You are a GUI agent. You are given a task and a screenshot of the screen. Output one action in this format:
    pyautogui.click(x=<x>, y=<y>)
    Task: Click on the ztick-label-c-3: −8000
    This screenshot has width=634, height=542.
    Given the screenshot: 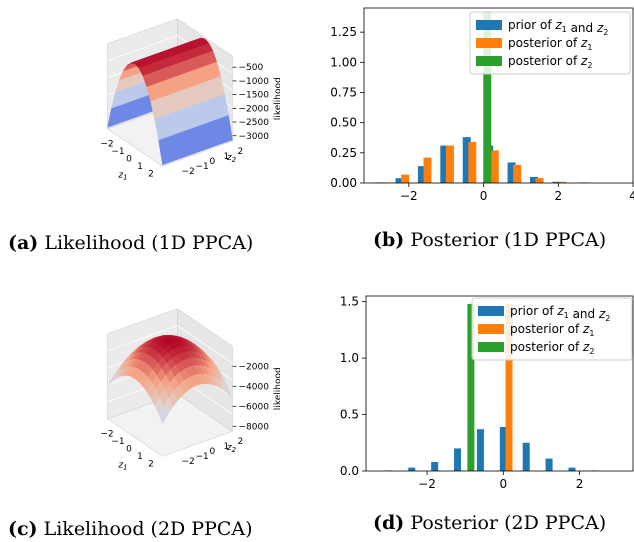 What is the action you would take?
    pyautogui.click(x=254, y=427)
    